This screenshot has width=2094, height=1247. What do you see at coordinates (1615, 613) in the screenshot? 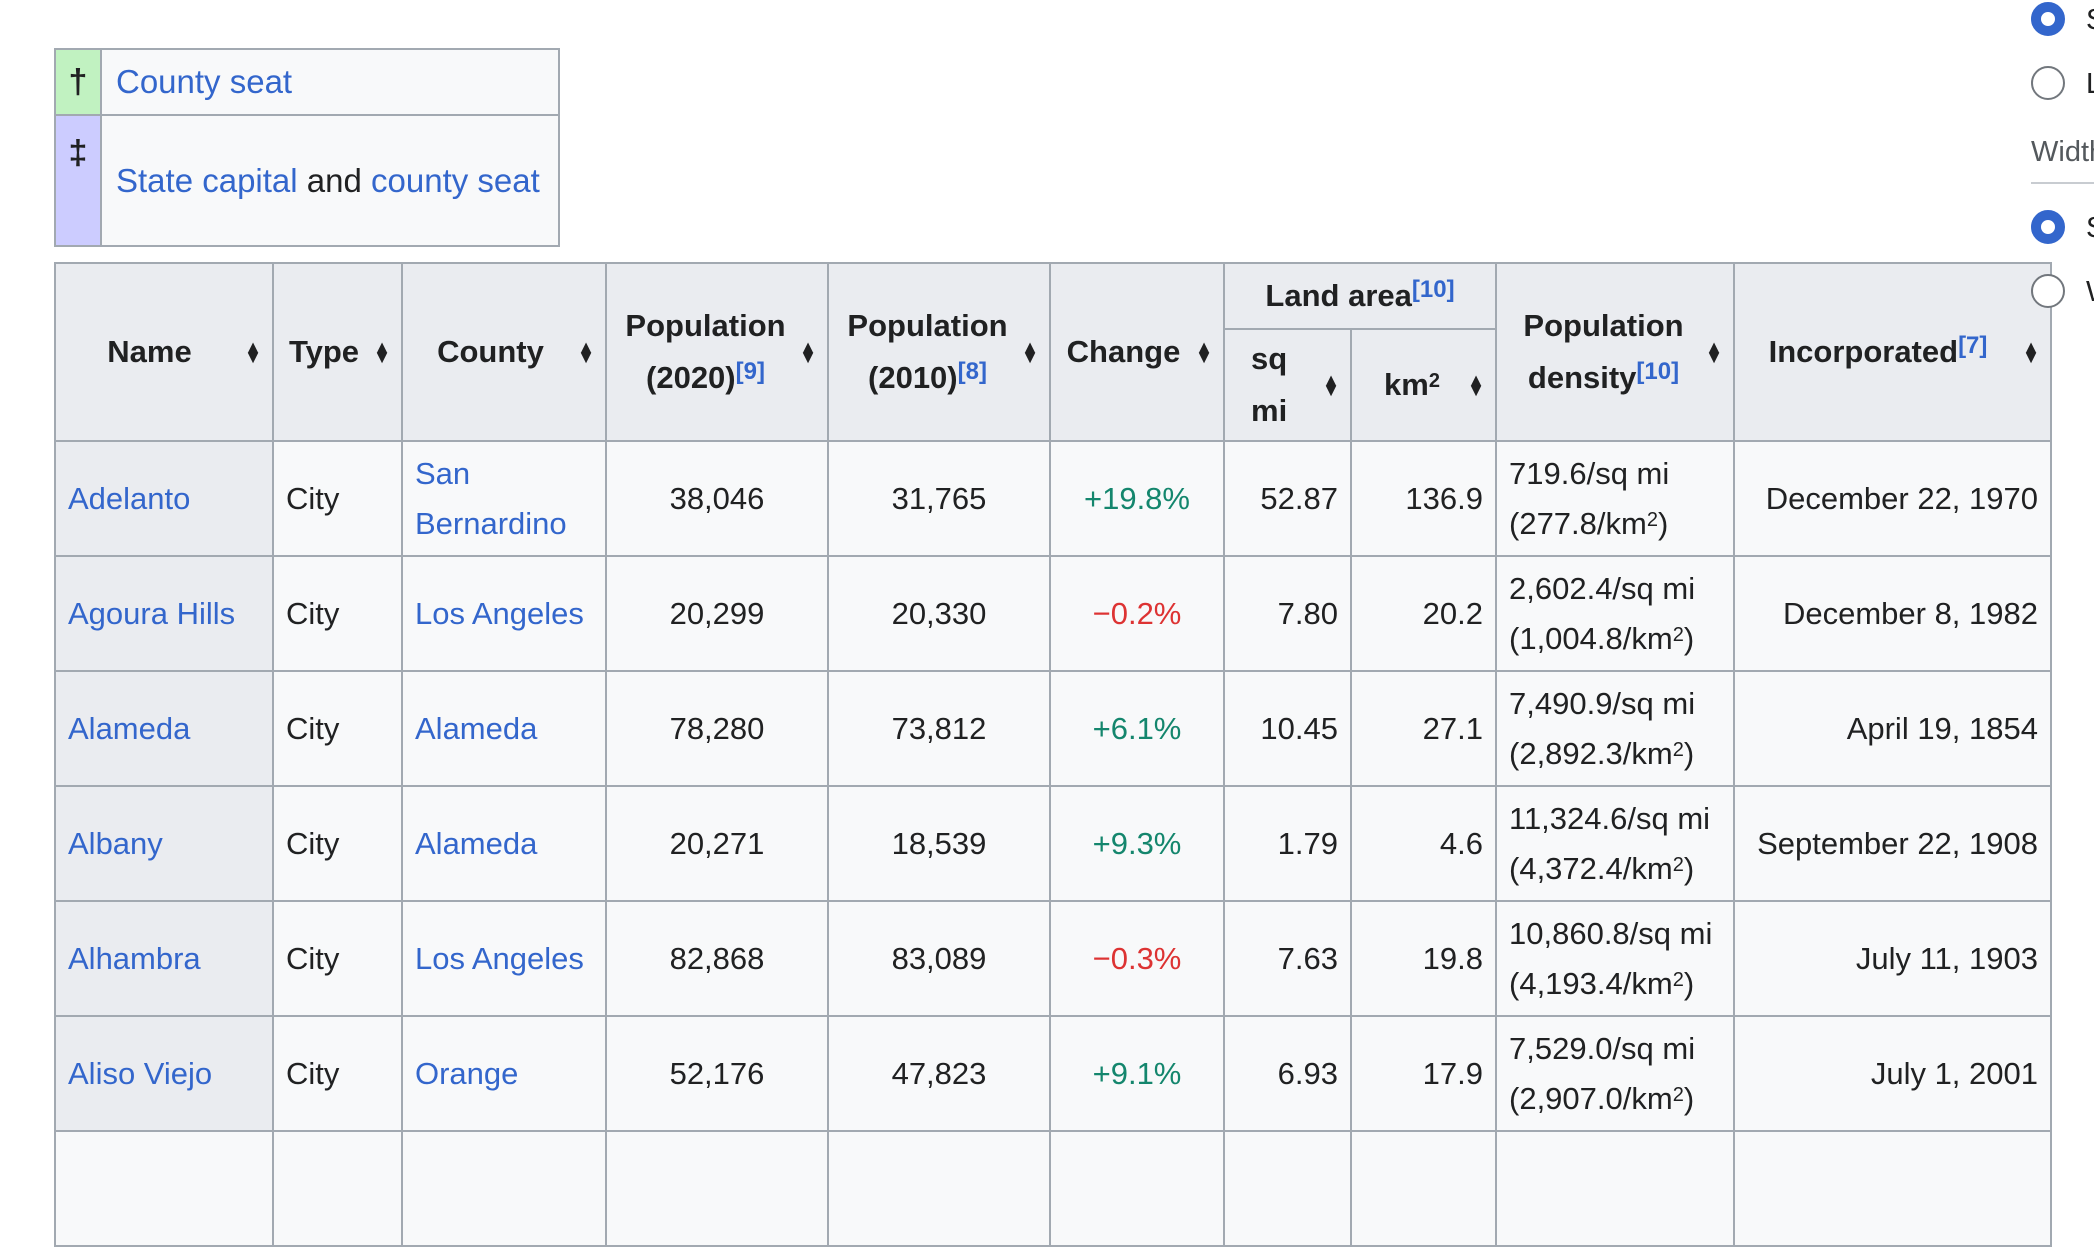
I see `density-cell: 2,602.4/sq mi (1,004.8/km2)` at bounding box center [1615, 613].